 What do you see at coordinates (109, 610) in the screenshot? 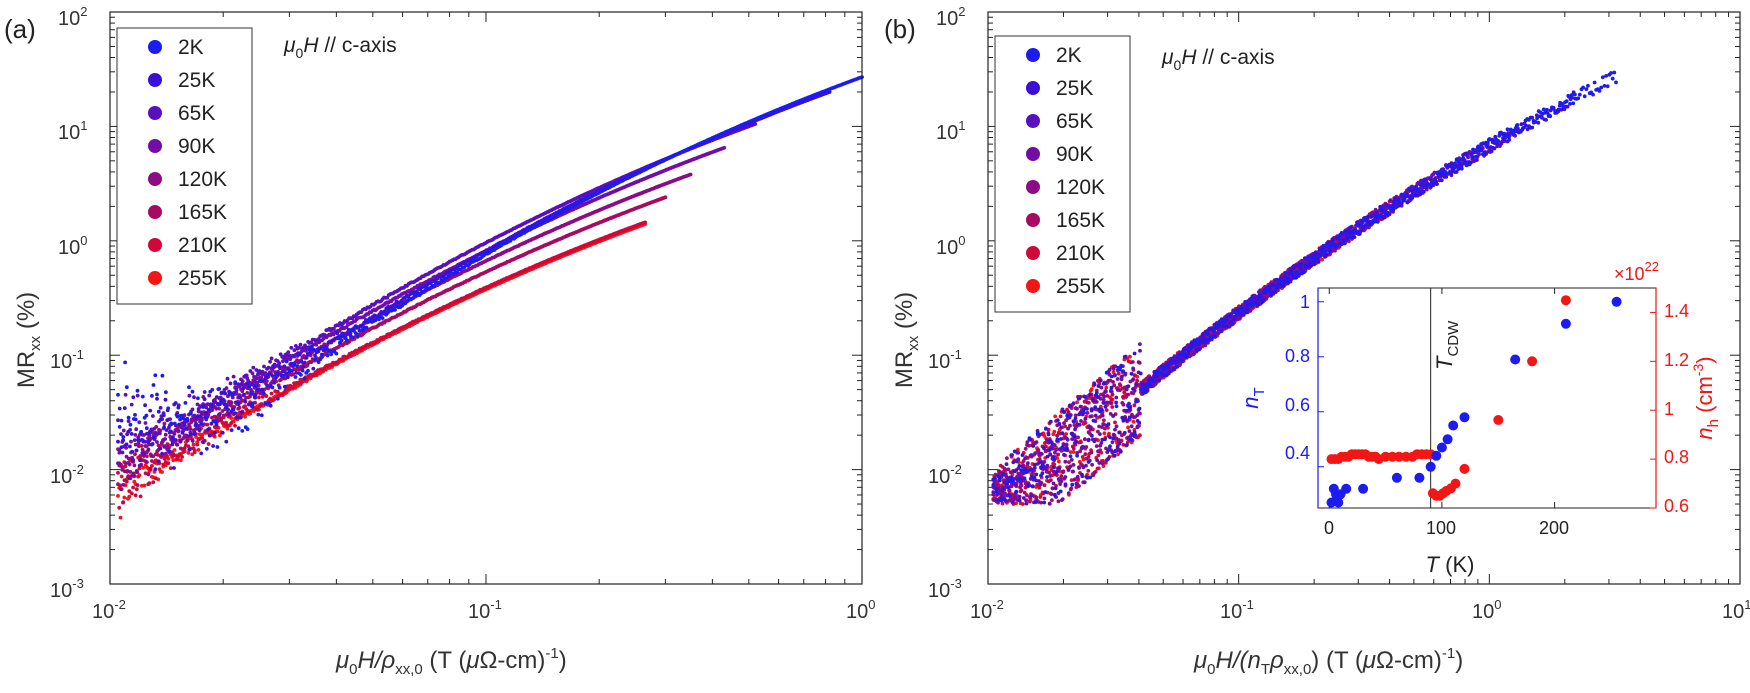
I see `panel-a-xtick: 10-2` at bounding box center [109, 610].